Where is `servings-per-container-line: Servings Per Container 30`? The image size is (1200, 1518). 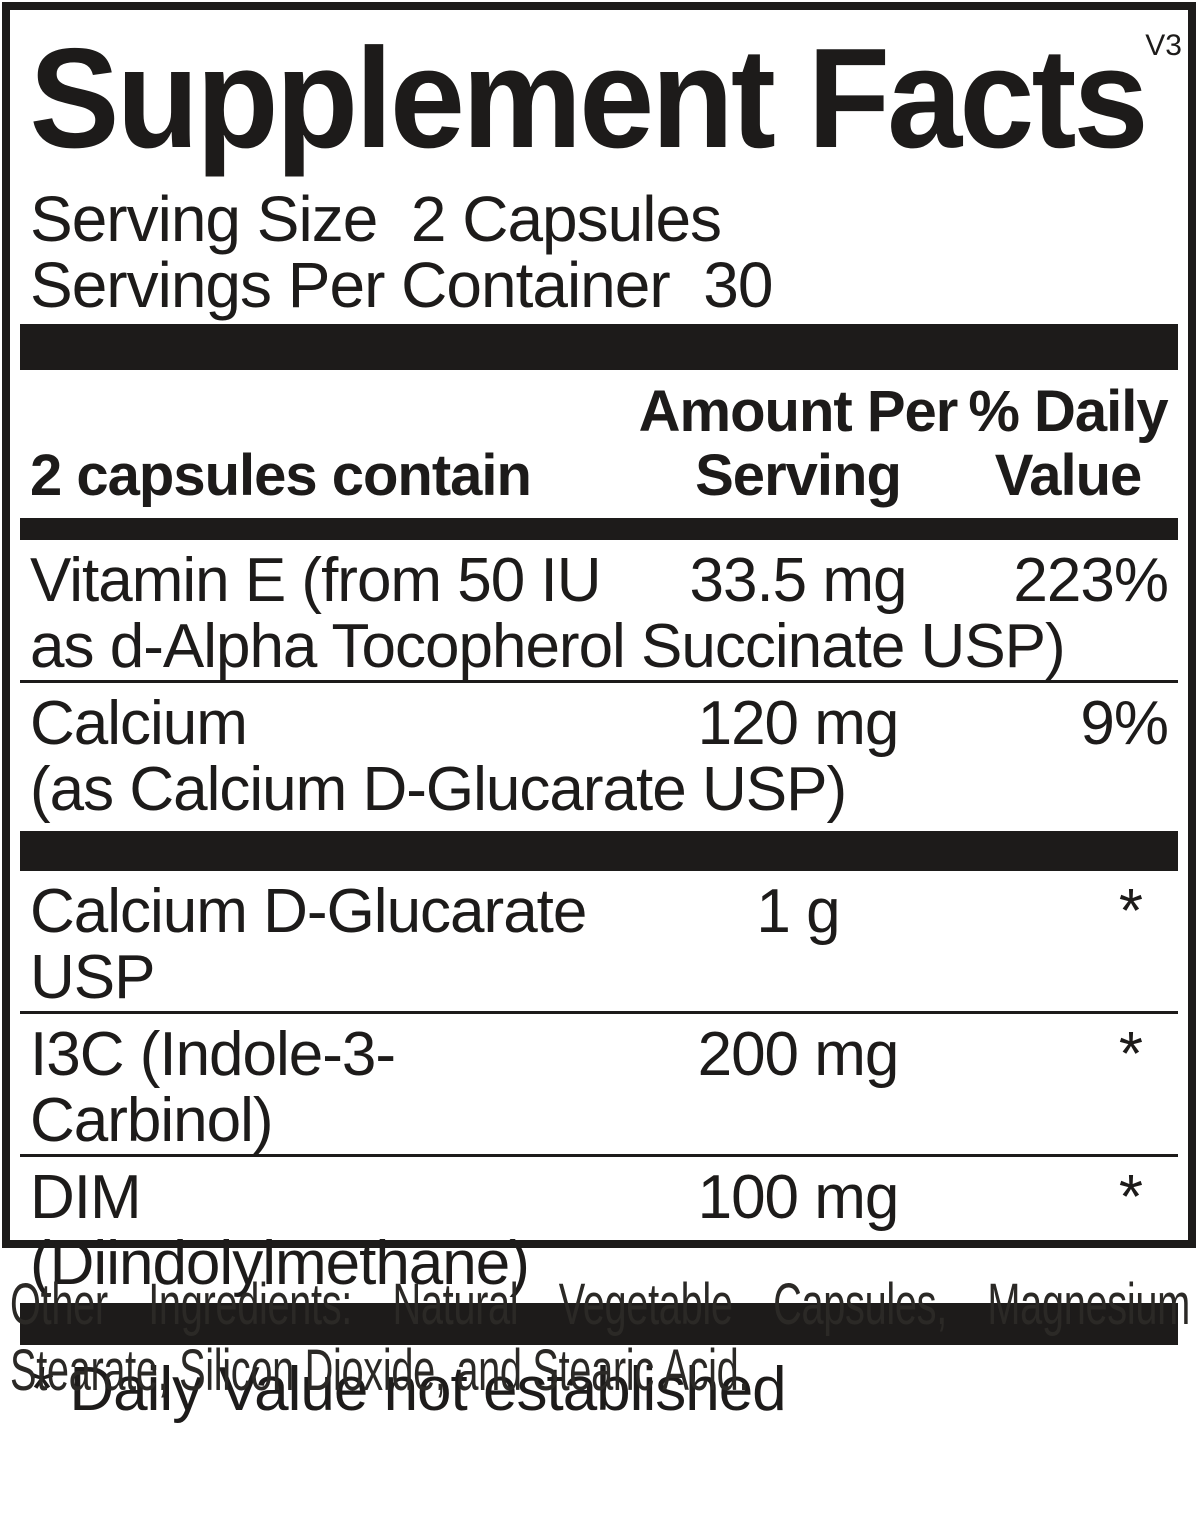
servings-per-container-line: Servings Per Container 30 is located at coordinates (401, 285).